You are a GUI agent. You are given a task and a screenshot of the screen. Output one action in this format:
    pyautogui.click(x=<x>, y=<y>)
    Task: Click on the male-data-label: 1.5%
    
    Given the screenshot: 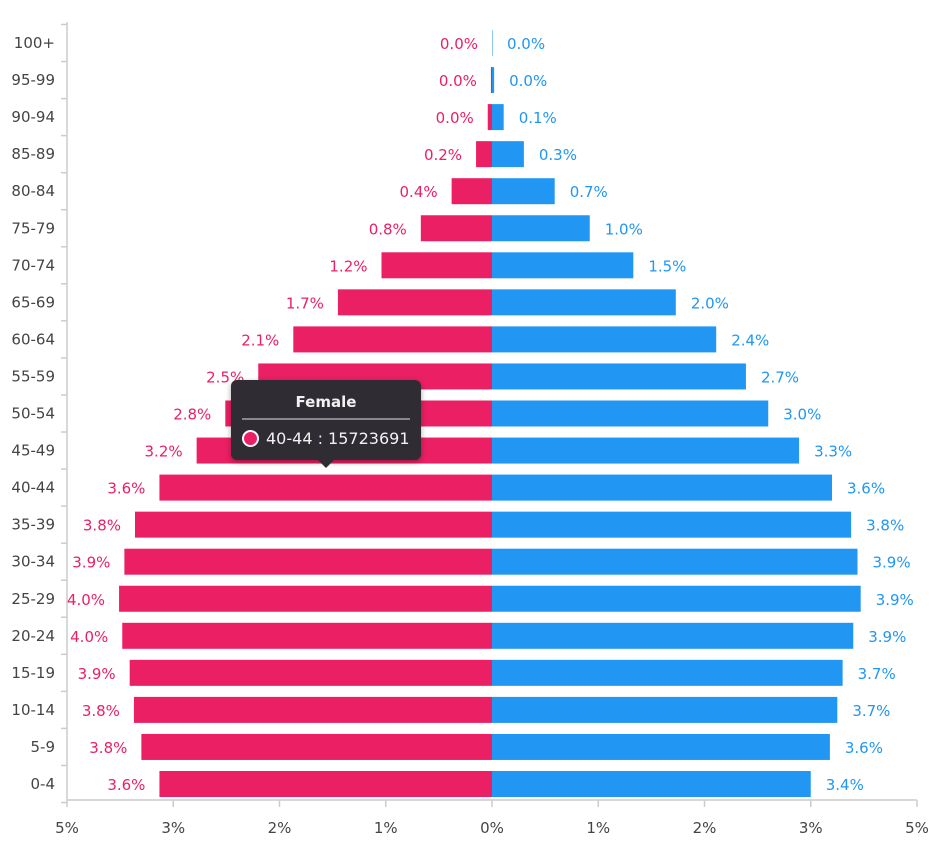 What is the action you would take?
    pyautogui.click(x=667, y=266)
    